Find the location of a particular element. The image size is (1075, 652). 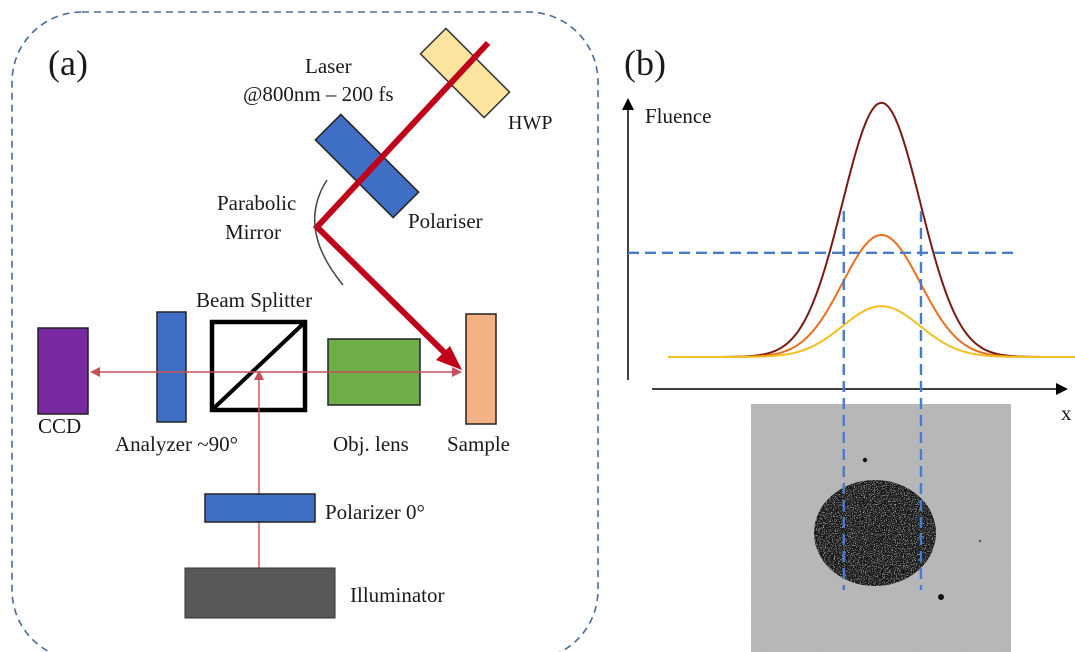

obj-lens-label: Obj. lens is located at coordinates (371, 444).